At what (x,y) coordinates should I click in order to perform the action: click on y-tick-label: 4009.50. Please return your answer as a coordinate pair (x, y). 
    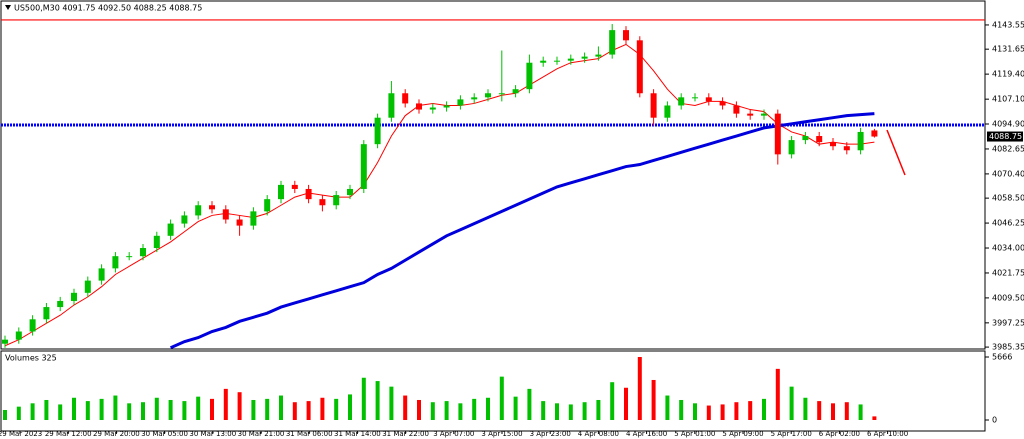
    Looking at the image, I should click on (1008, 297).